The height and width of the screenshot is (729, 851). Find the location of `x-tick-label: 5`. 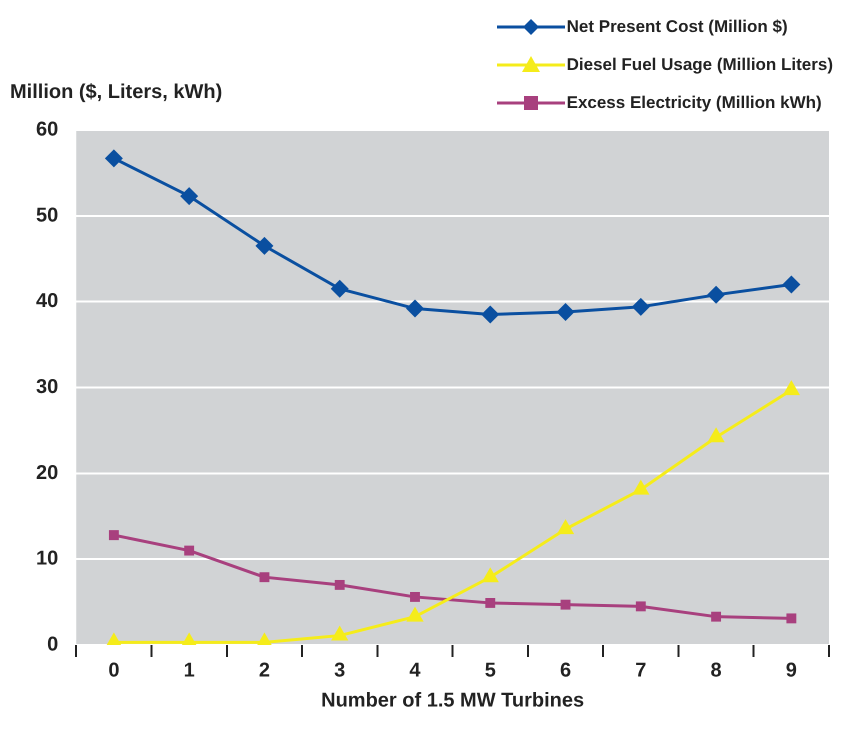

x-tick-label: 5 is located at coordinates (490, 671).